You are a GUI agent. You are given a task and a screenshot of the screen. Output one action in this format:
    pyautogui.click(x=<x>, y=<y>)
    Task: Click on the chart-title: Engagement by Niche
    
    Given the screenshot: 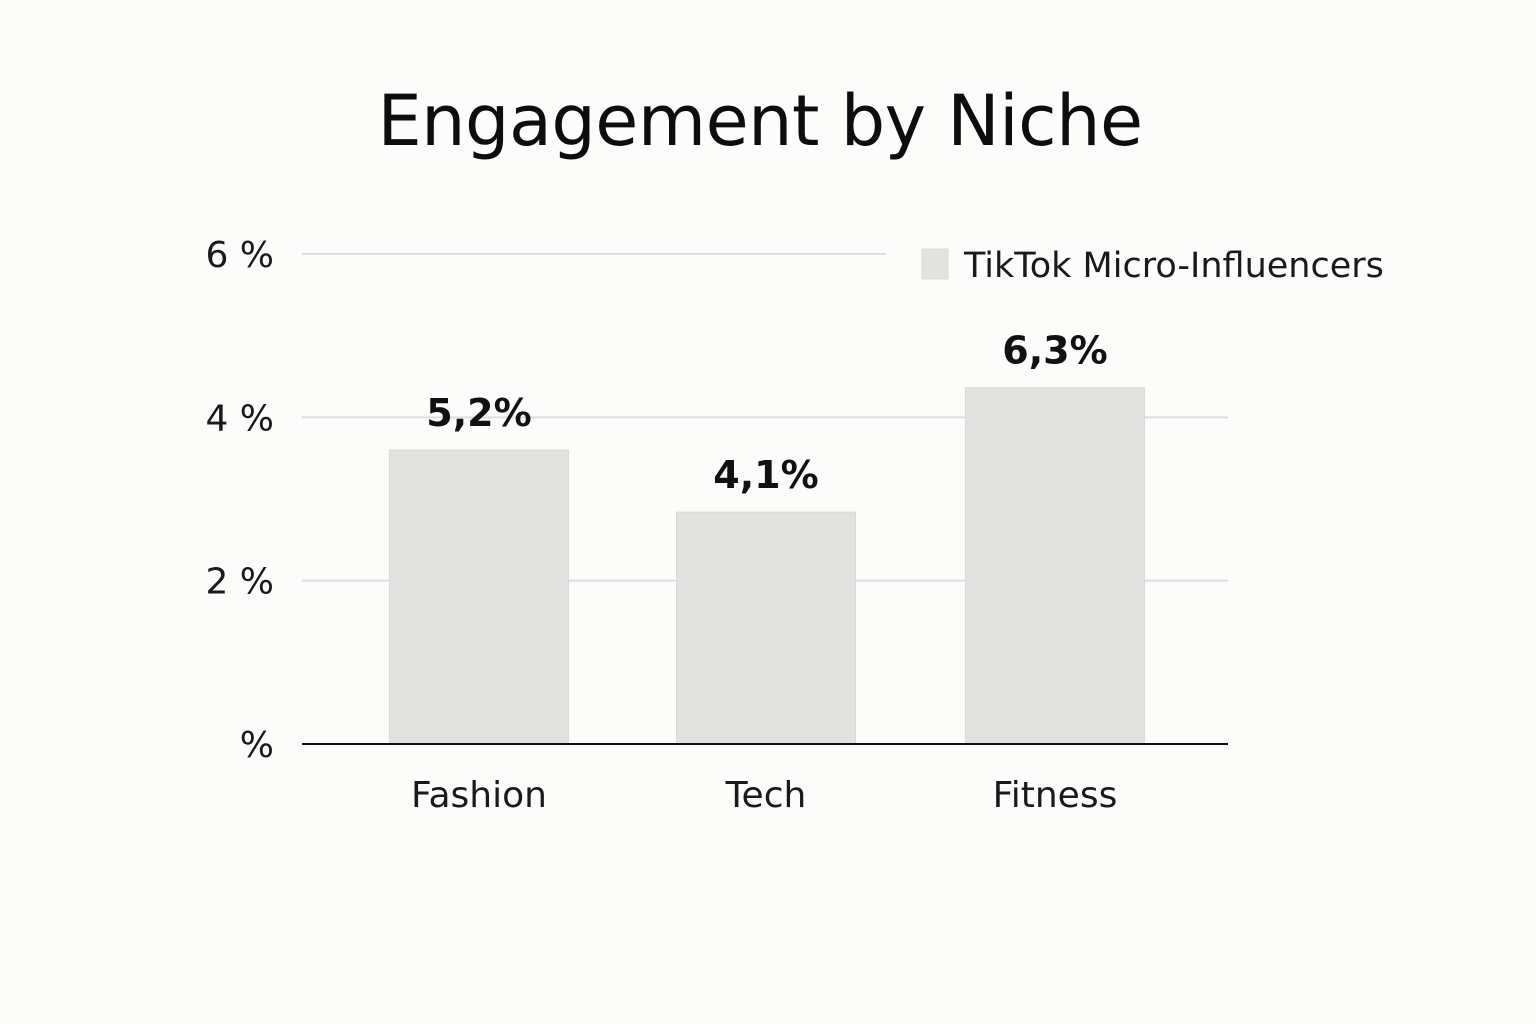 What is the action you would take?
    pyautogui.click(x=760, y=121)
    